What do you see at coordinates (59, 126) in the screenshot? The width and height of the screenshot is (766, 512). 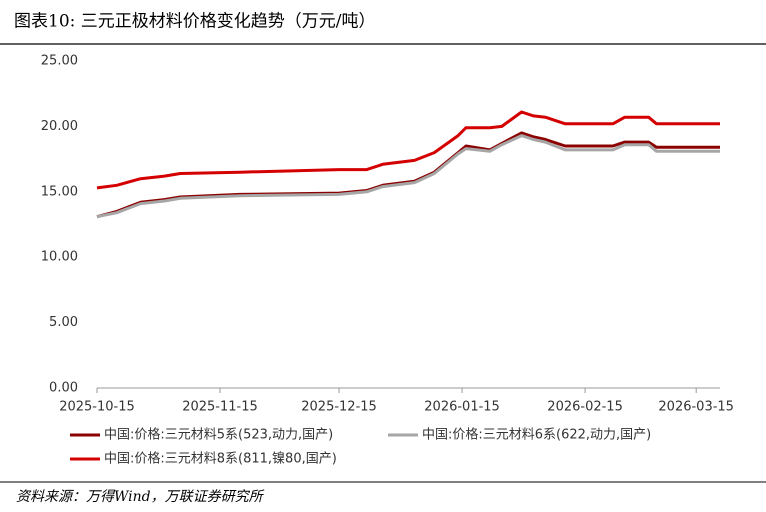 I see `y-tick-label: 20.00` at bounding box center [59, 126].